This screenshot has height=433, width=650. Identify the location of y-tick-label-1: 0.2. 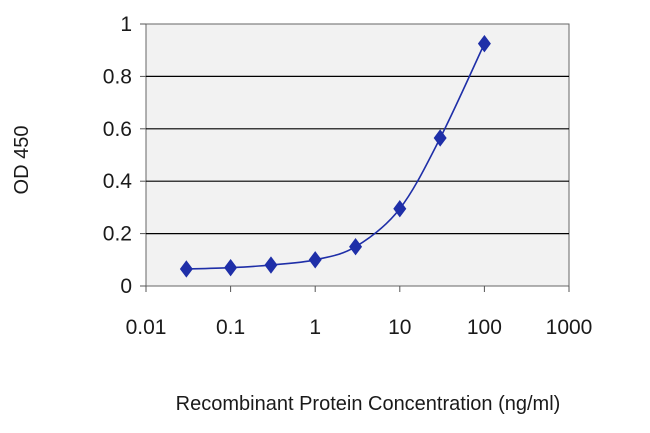
(117, 234).